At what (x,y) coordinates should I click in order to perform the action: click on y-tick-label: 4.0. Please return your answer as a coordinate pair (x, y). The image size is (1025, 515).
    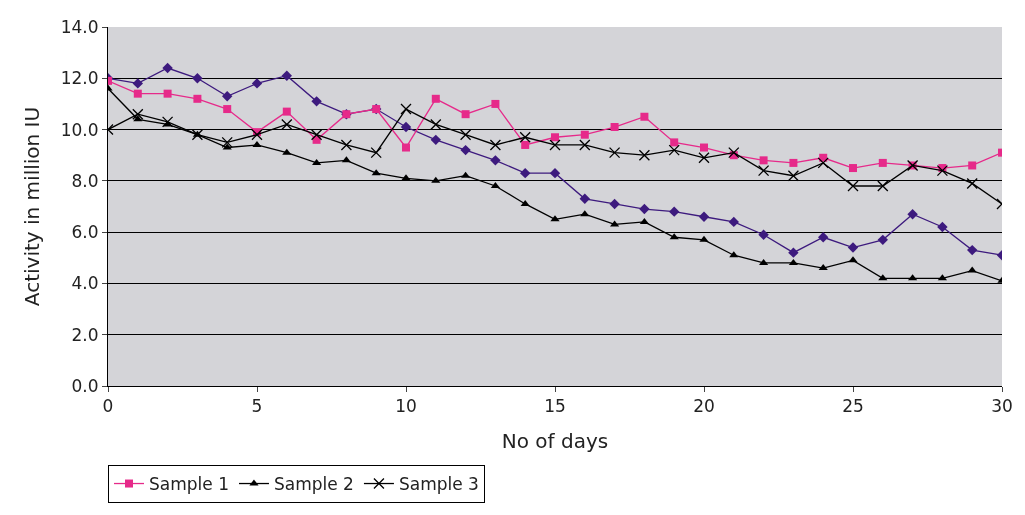
    Looking at the image, I should click on (85, 283).